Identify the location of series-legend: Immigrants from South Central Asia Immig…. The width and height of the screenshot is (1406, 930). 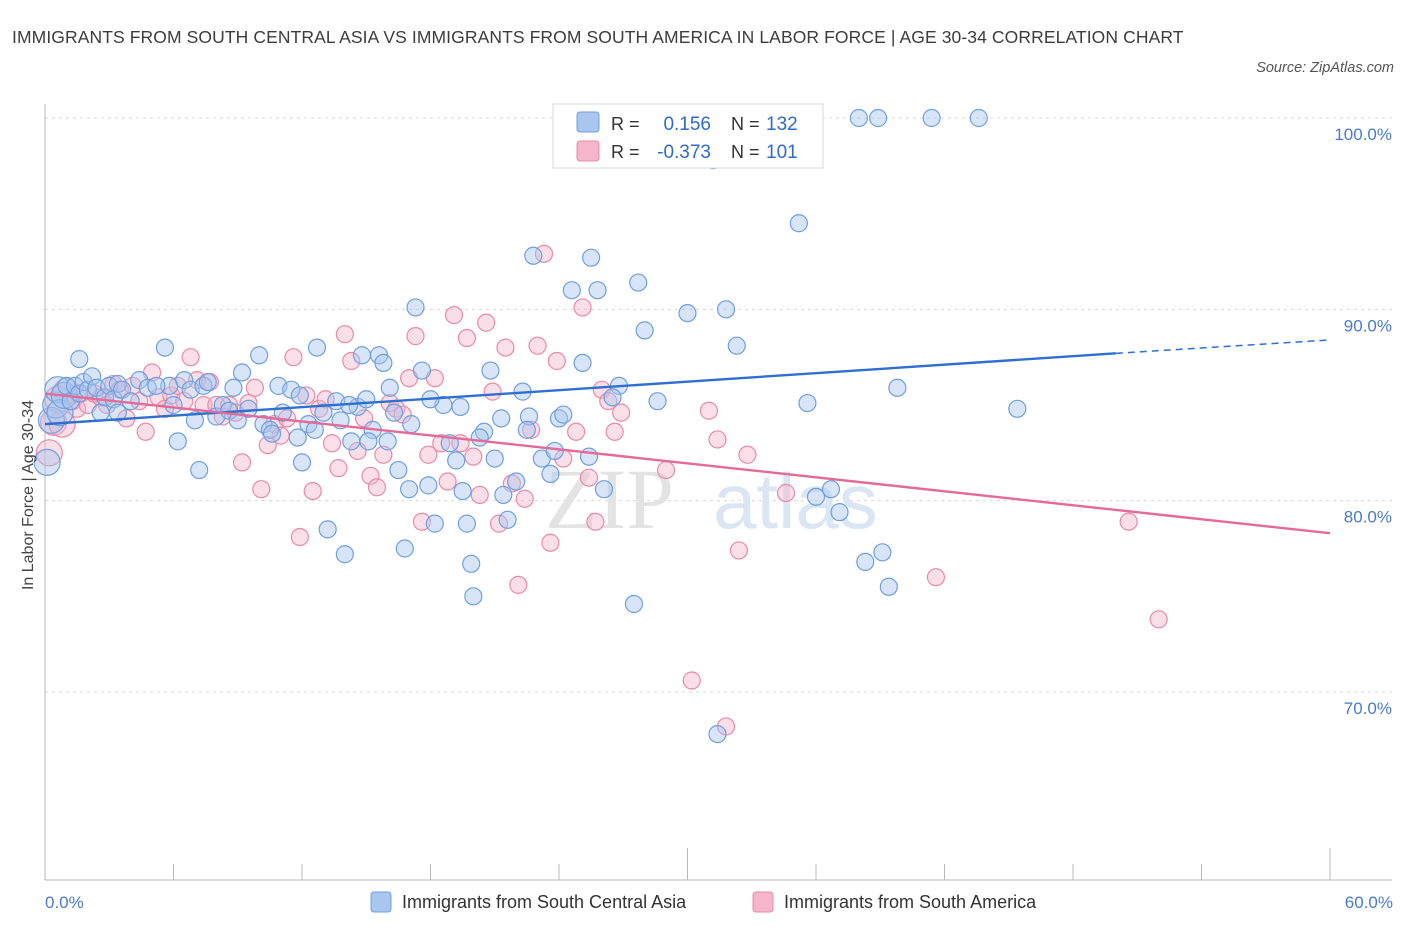
(703, 902).